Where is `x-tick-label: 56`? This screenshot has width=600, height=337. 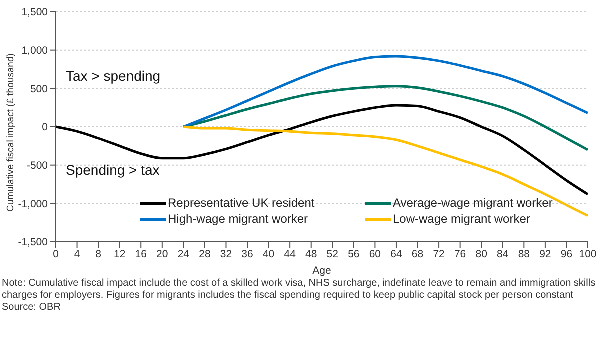
x-tick-label: 56 is located at coordinates (354, 254).